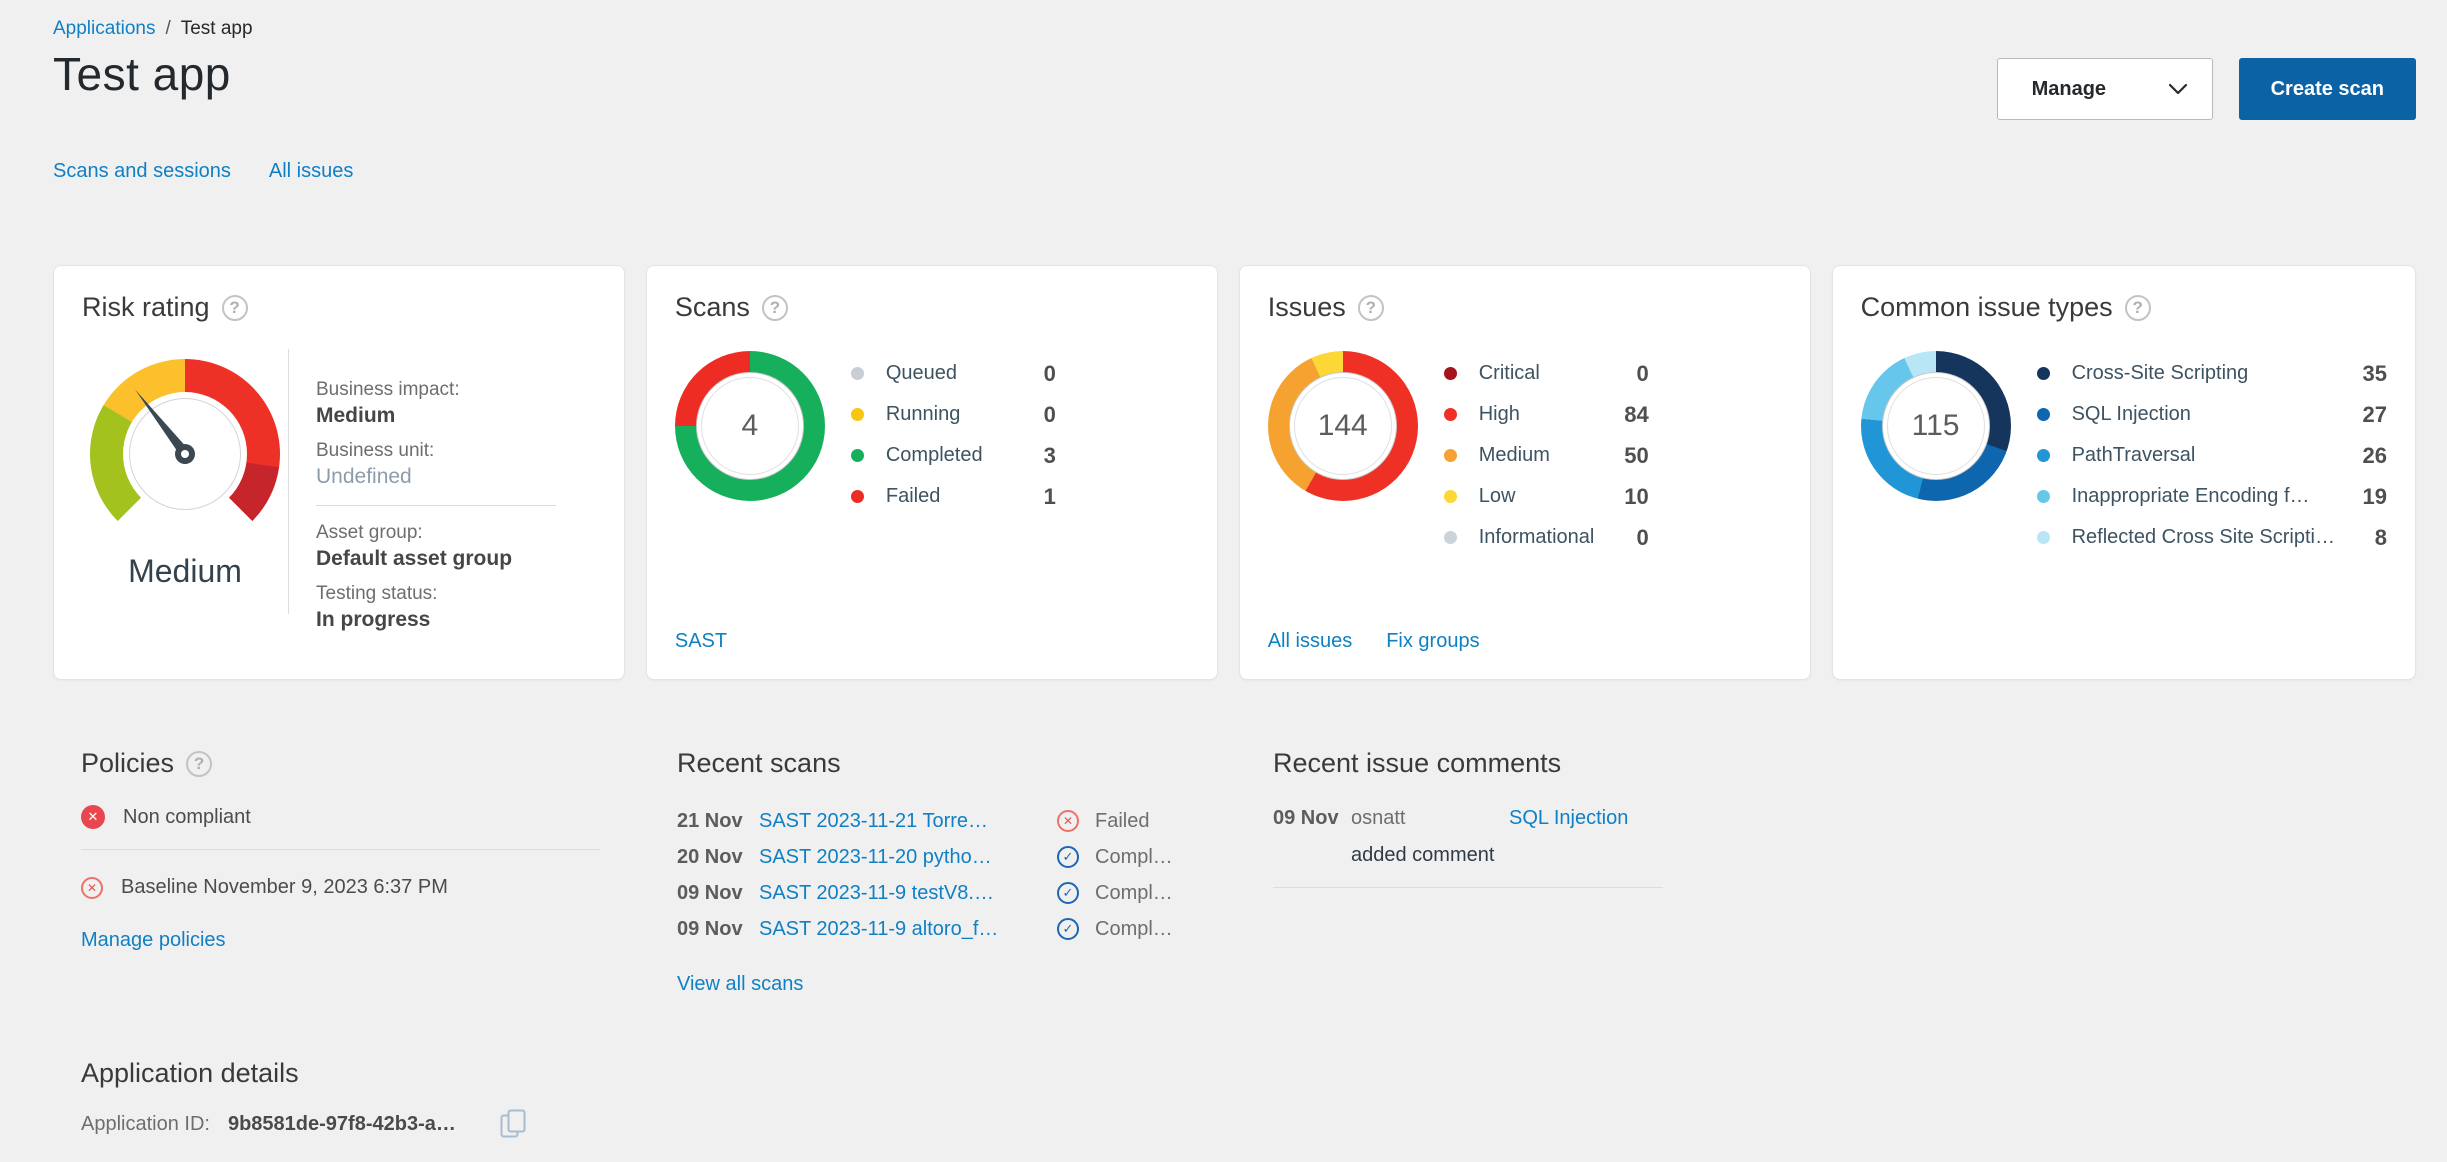 Image resolution: width=2447 pixels, height=1162 pixels. Describe the element at coordinates (375, 450) in the screenshot. I see `business-unit-label: Business unit:` at that location.